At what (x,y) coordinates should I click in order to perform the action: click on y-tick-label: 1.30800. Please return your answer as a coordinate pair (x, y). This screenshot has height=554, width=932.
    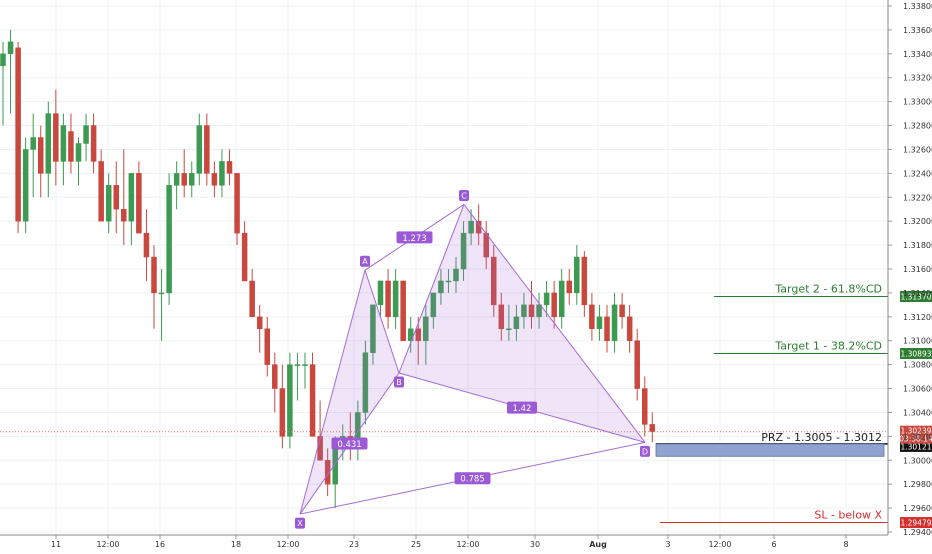
    Looking at the image, I should click on (917, 365).